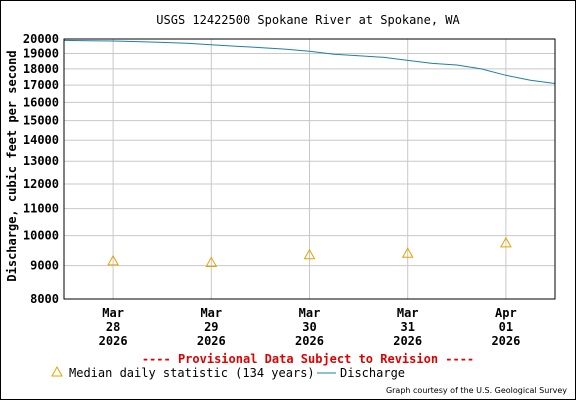 This screenshot has height=400, width=576. I want to click on legend-median-label: Median daily statistic (134 years), so click(192, 373).